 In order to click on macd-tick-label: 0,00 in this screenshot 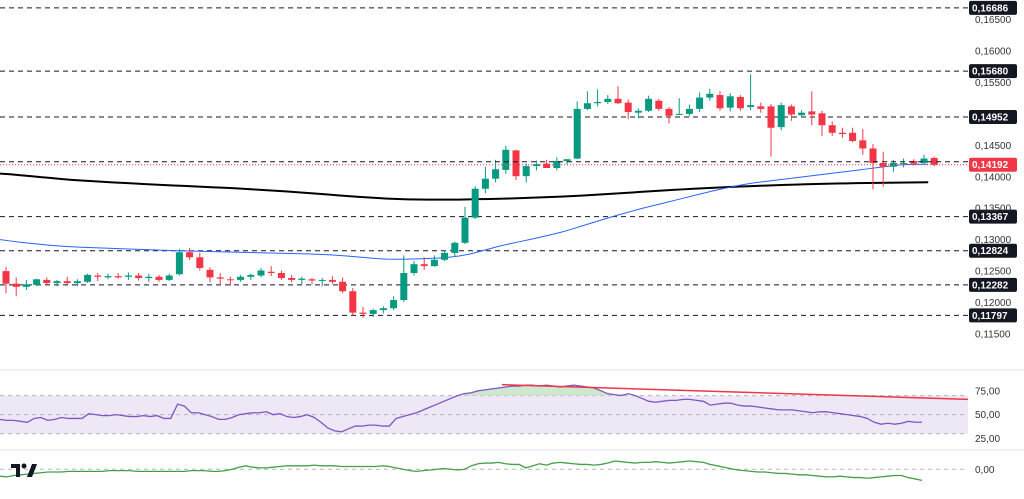, I will do `click(985, 470)`.